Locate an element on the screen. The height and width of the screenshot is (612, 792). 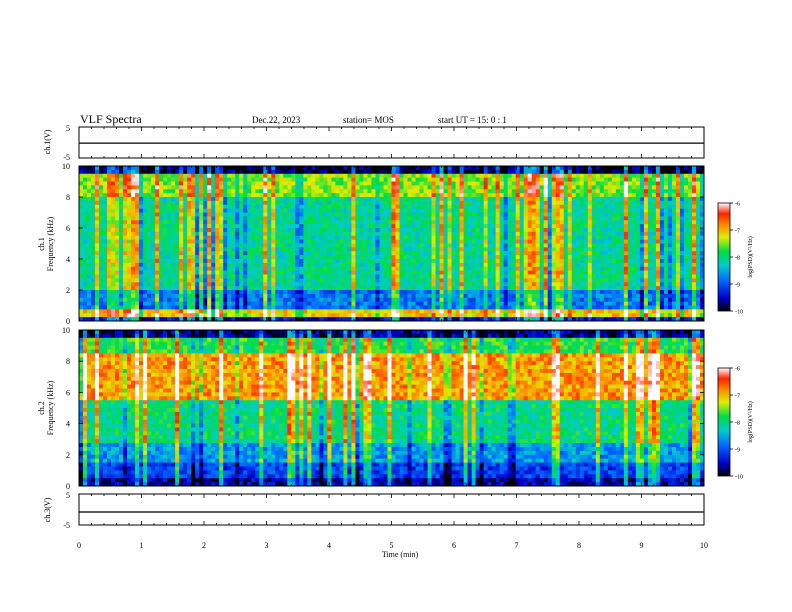
figure-title: VLF Spectra is located at coordinates (111, 119).